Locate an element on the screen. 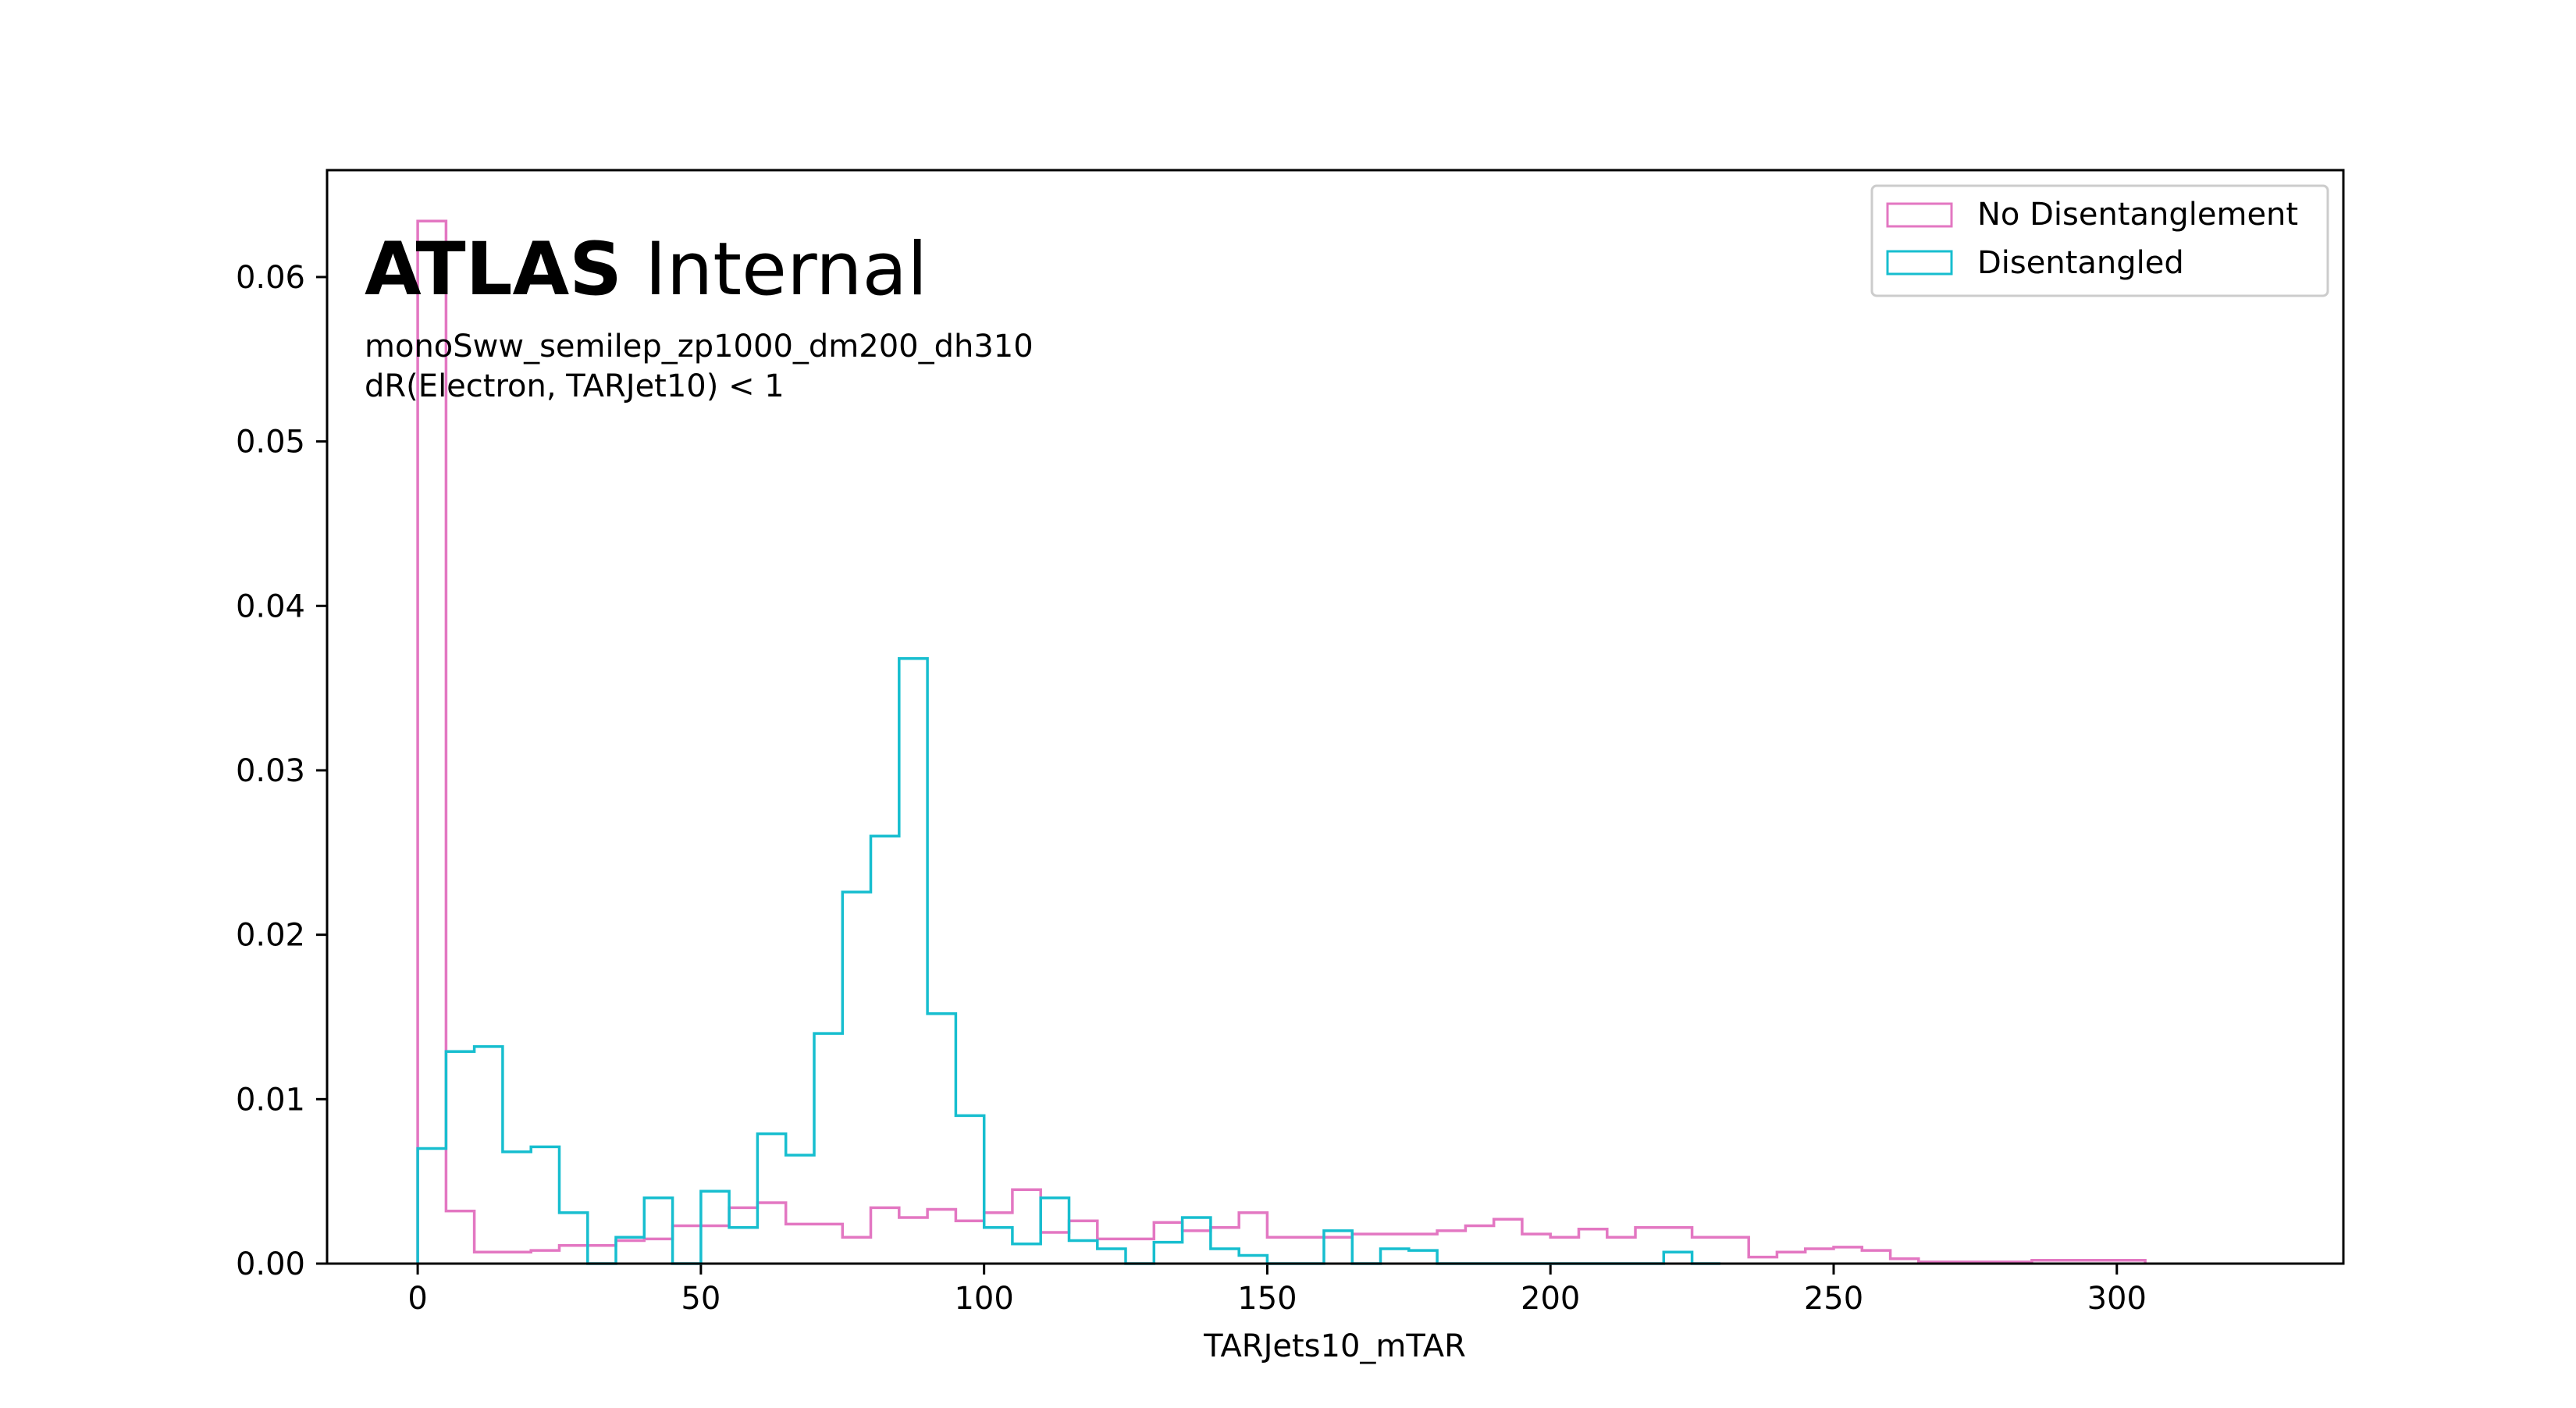 This screenshot has width=2576, height=1408. legend-label-no-disentanglement: No Disentanglement is located at coordinates (2137, 215).